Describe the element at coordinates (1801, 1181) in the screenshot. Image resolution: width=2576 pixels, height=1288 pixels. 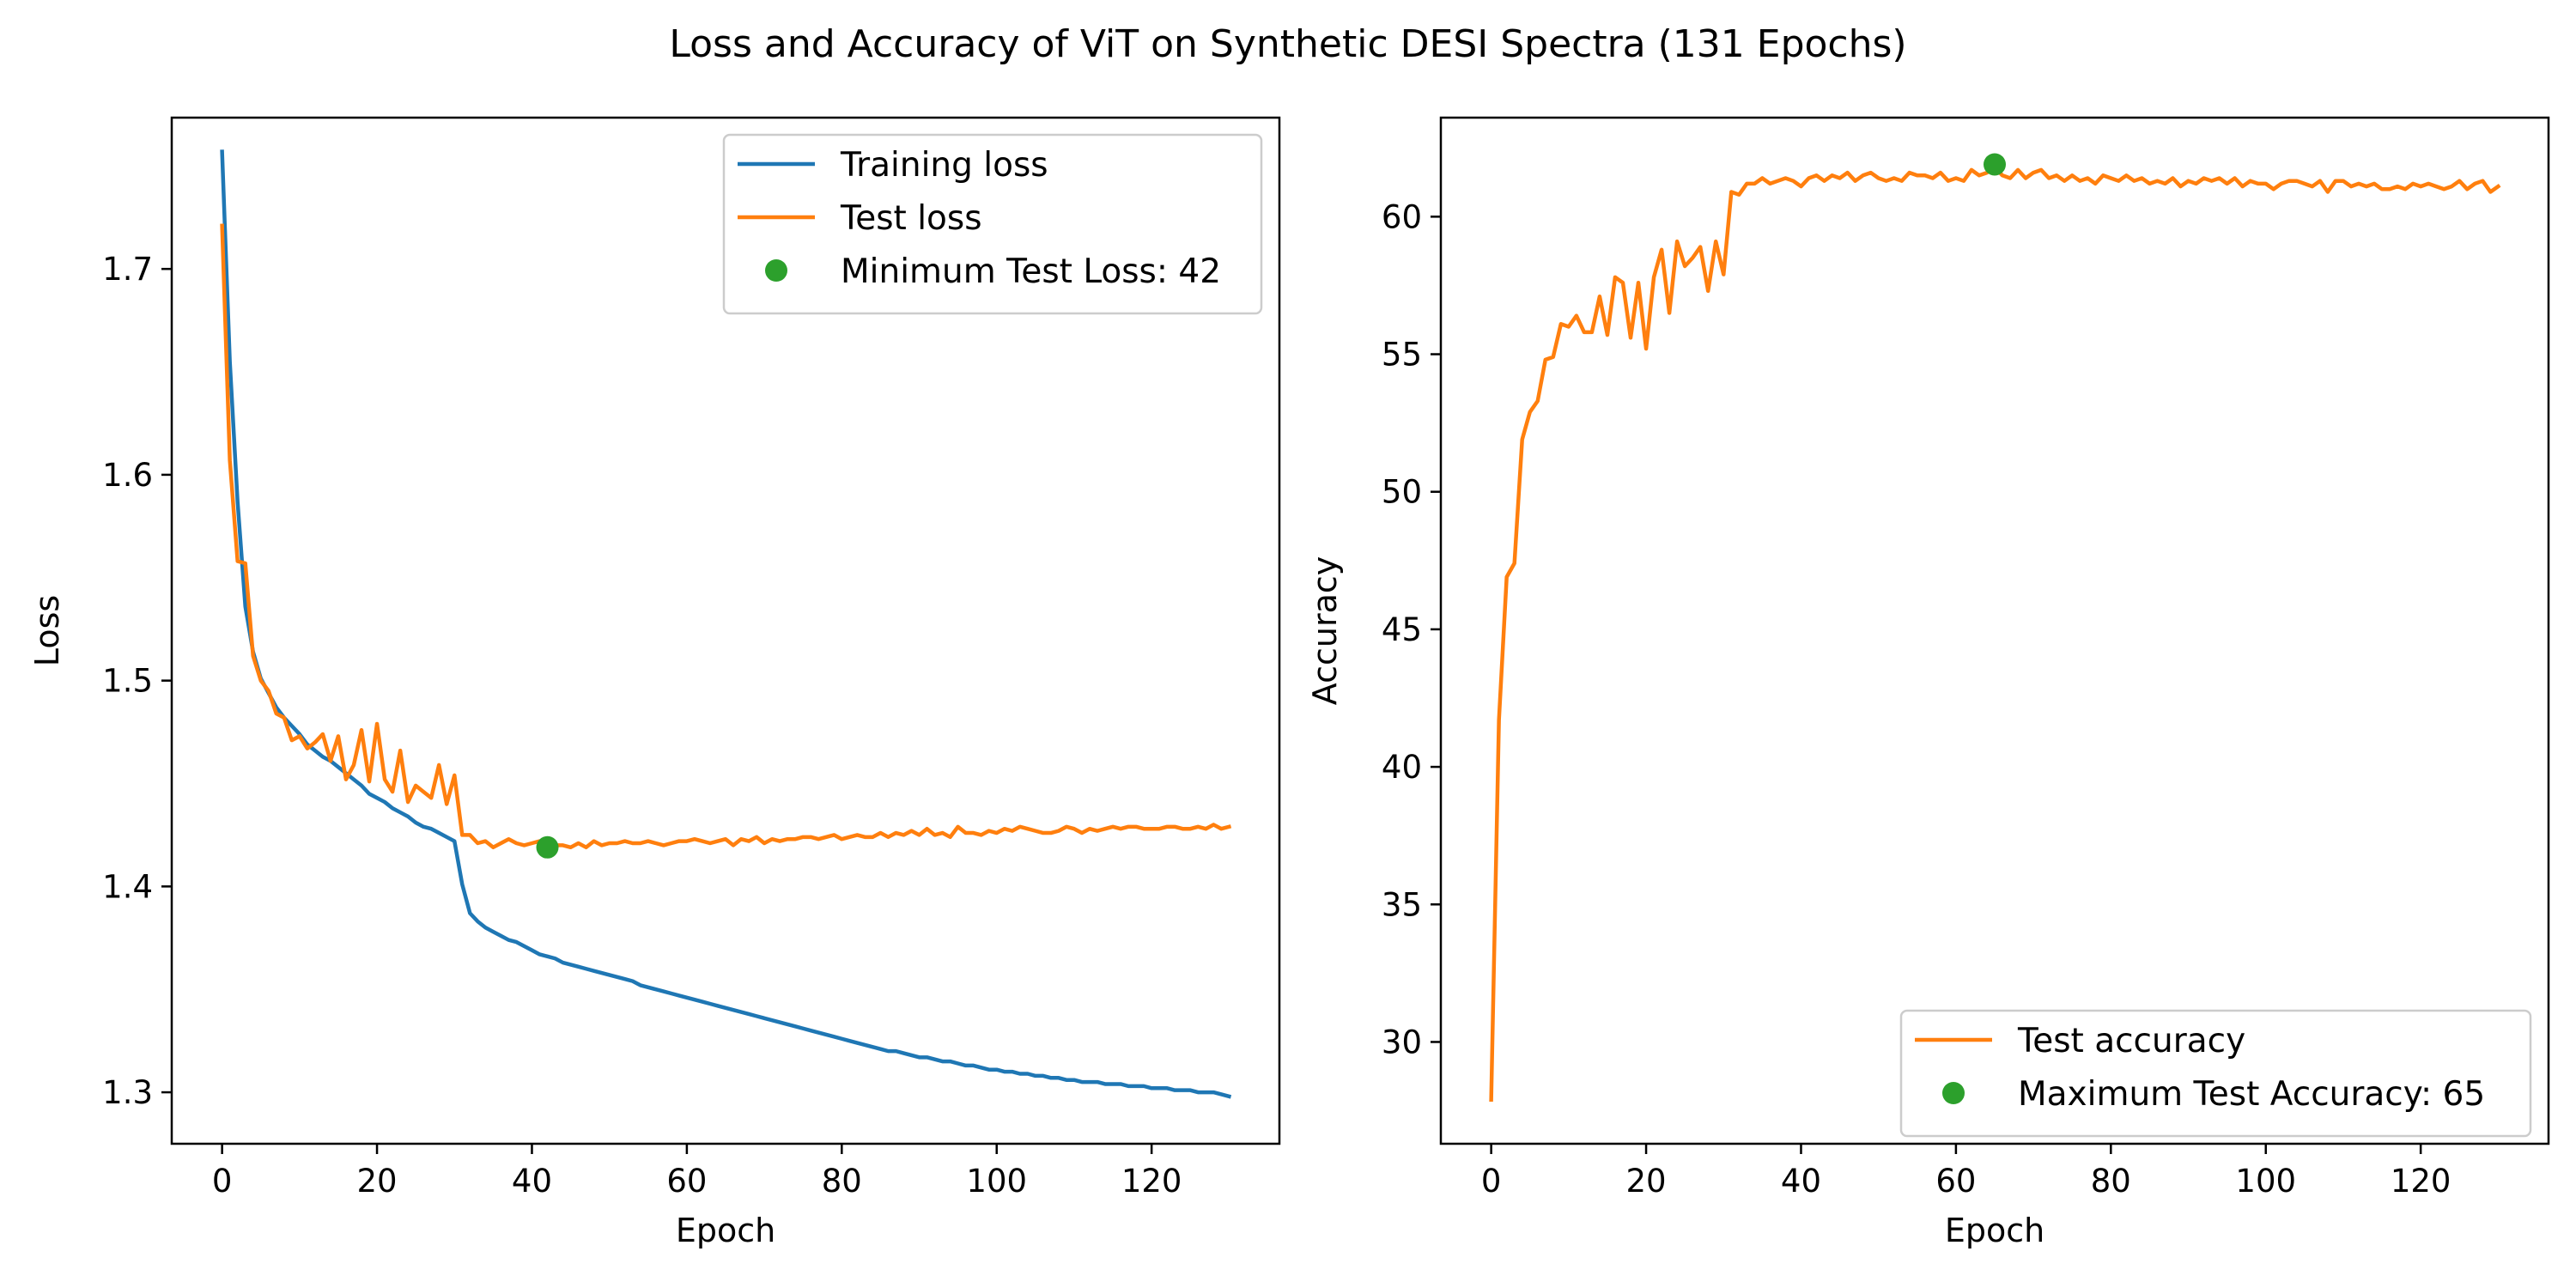
I see `accuracy-x-tick-label: 40` at that location.